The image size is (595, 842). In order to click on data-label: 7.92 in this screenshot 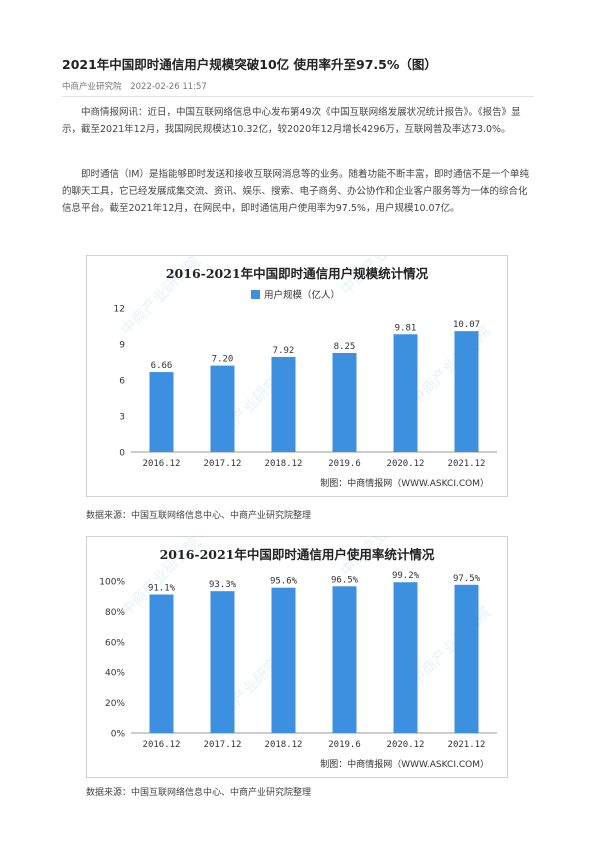, I will do `click(284, 351)`.